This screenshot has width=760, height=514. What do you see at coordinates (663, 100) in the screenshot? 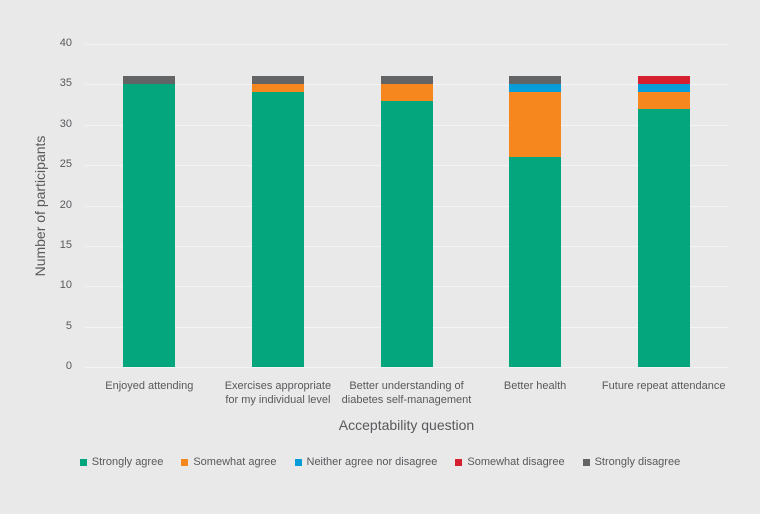
I see `bar-future-repeat-attendance-segment-somewhat-agree` at bounding box center [663, 100].